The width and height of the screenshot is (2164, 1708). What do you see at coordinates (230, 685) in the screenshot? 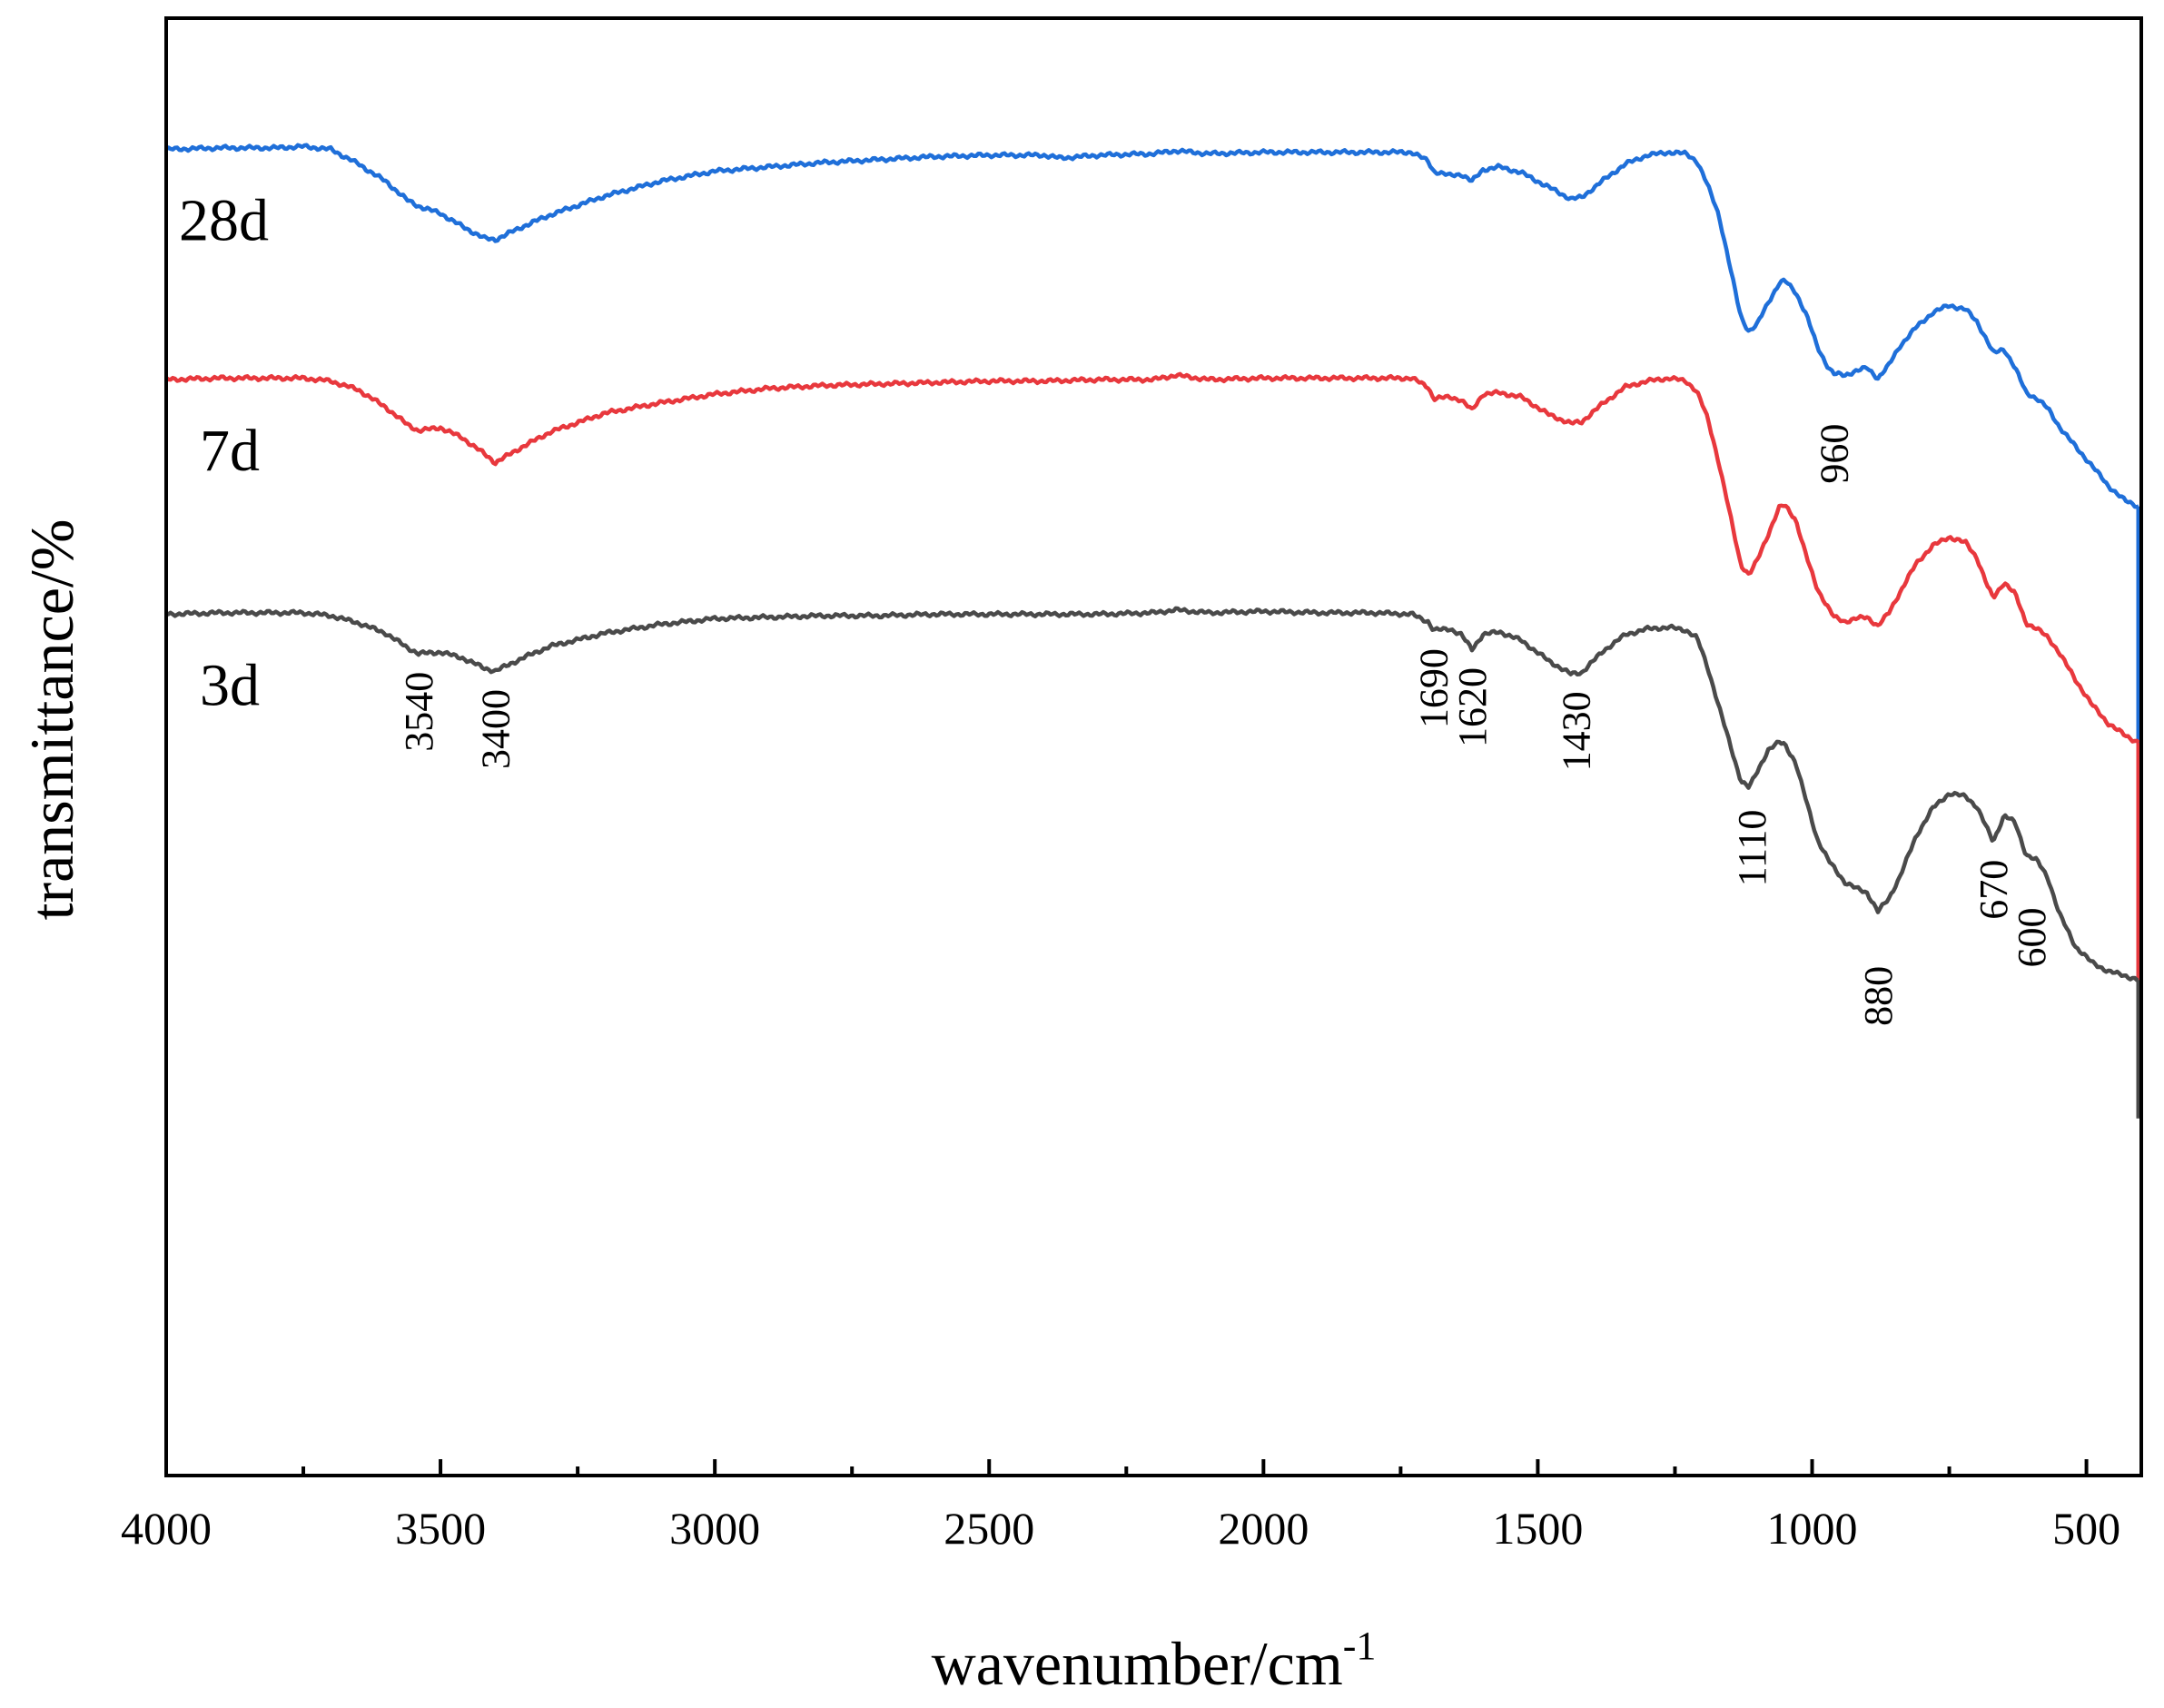
I see `series-label-3d: 3d` at bounding box center [230, 685].